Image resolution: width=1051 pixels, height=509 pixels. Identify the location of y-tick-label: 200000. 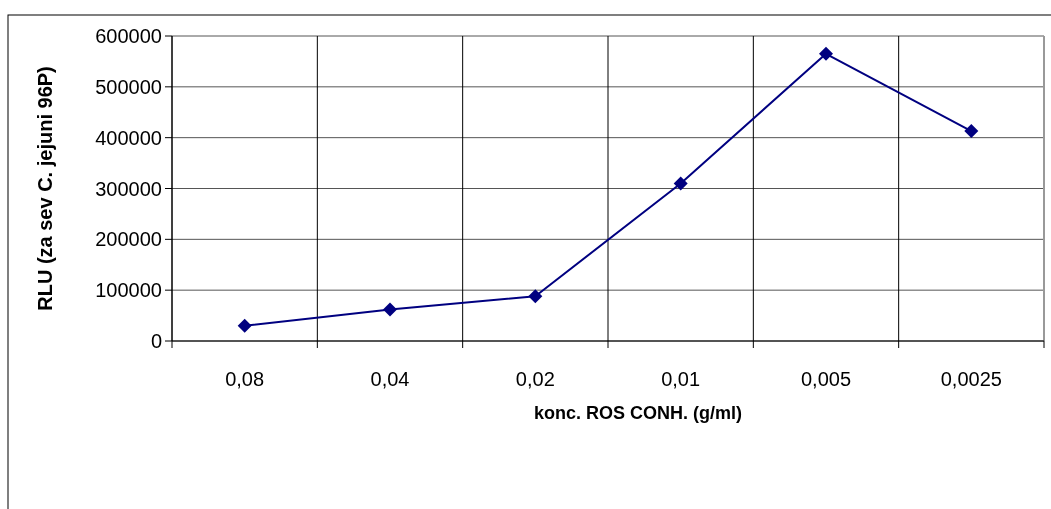
(128, 239).